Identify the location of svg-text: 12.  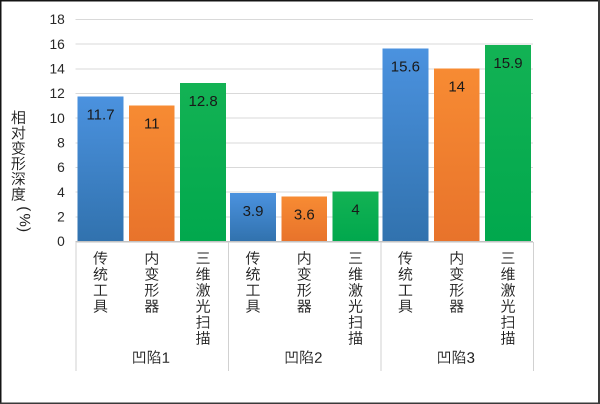
(56, 93).